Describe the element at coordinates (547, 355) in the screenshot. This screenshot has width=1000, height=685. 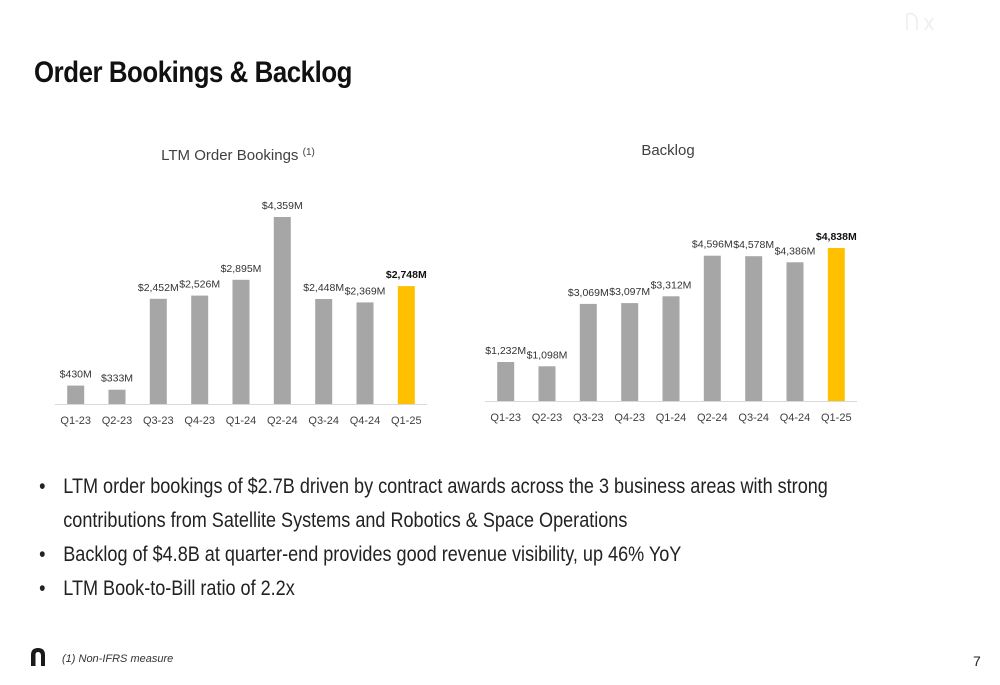
I see `backlog-data-label: $1,098M` at that location.